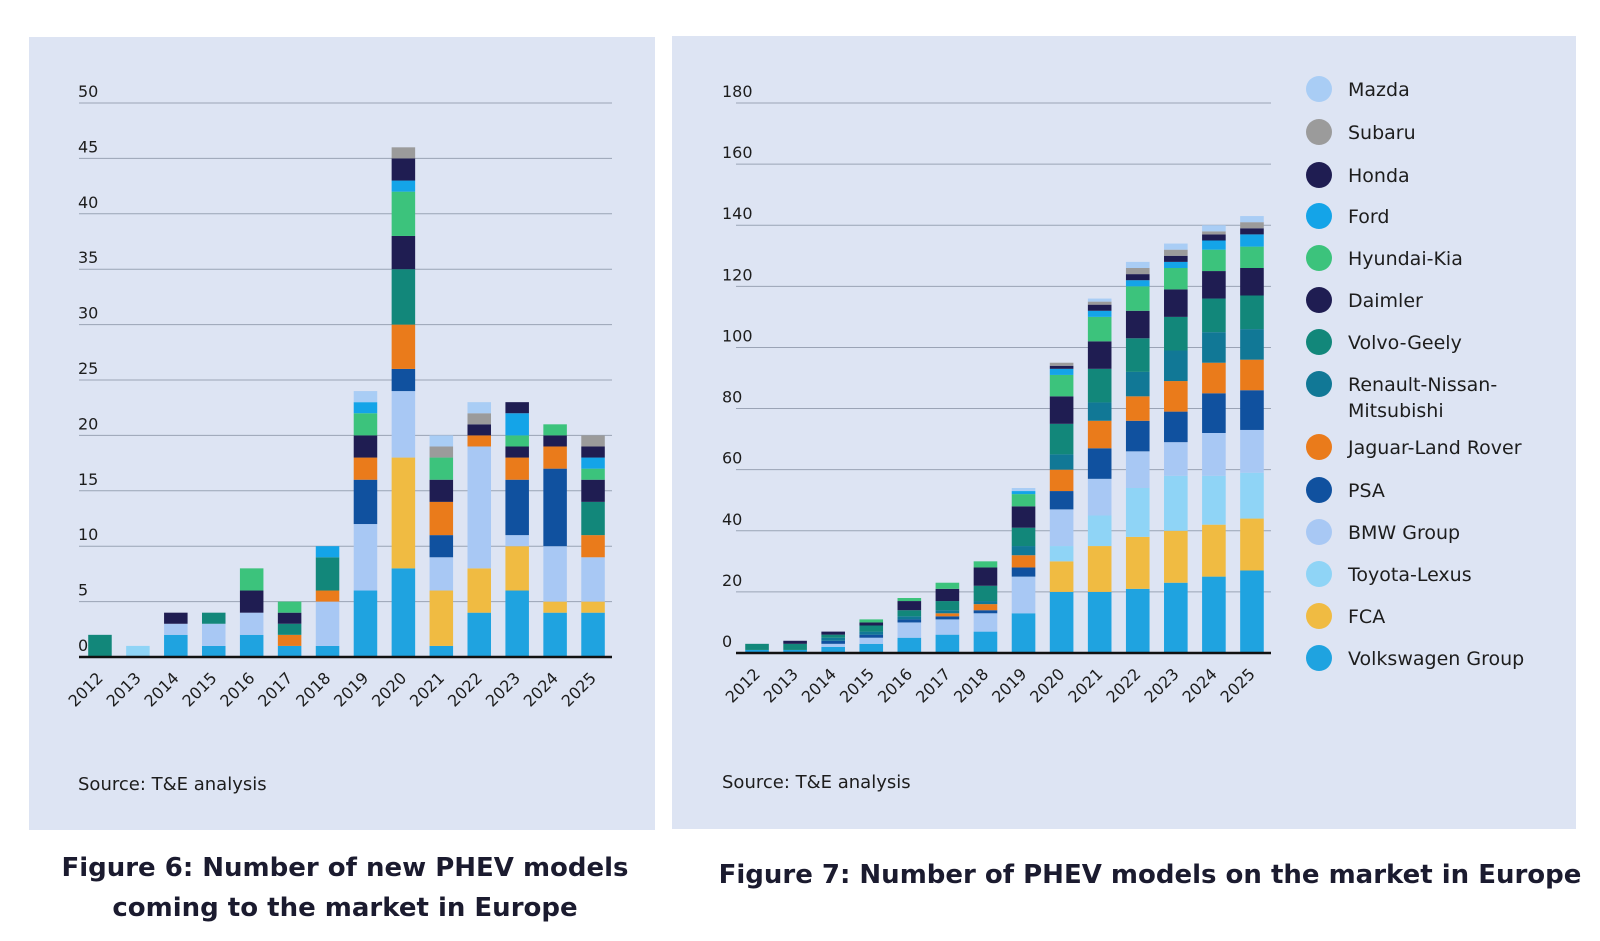 This screenshot has height=941, width=1600. Describe the element at coordinates (1099, 303) in the screenshot. I see `bar-segment-subaru-2021` at that location.